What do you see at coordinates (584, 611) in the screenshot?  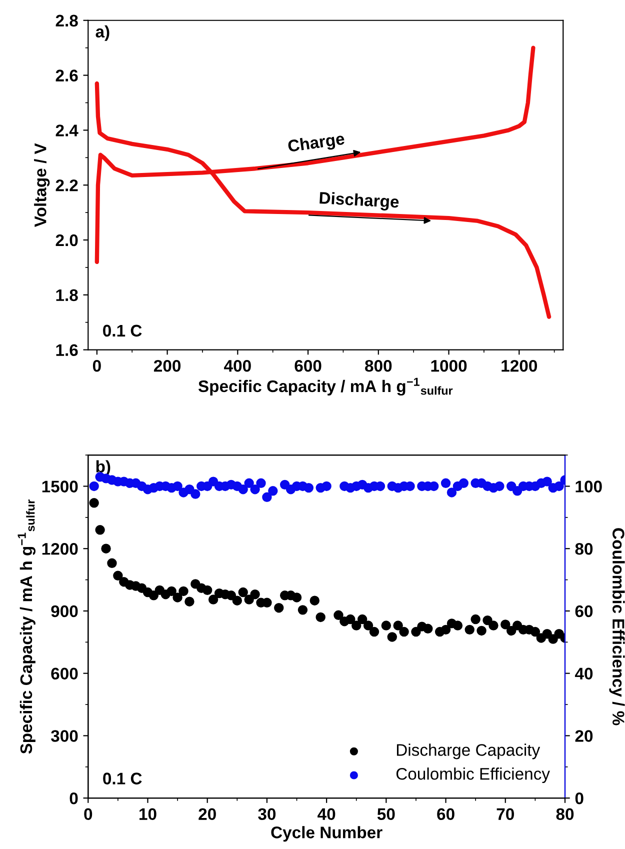 I see `y2-tick-label: 60` at bounding box center [584, 611].